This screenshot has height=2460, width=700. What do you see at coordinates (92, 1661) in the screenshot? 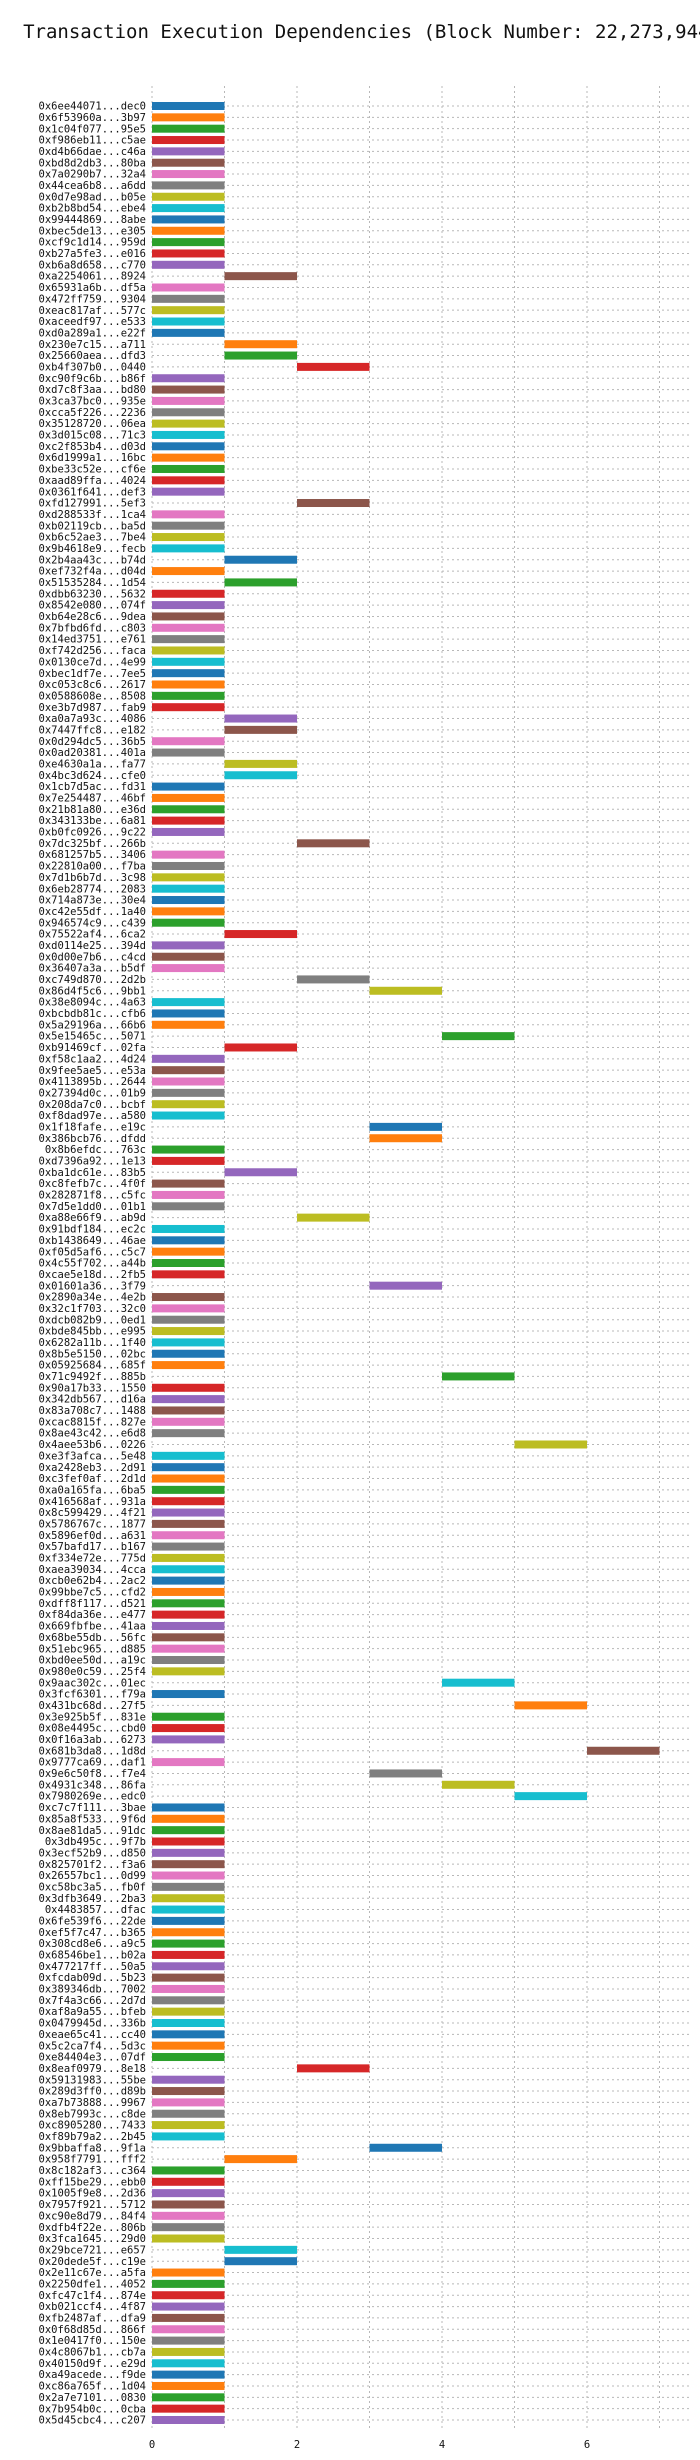
I see `transaction-label: 0xbd0ee50d...a19c` at bounding box center [92, 1661].